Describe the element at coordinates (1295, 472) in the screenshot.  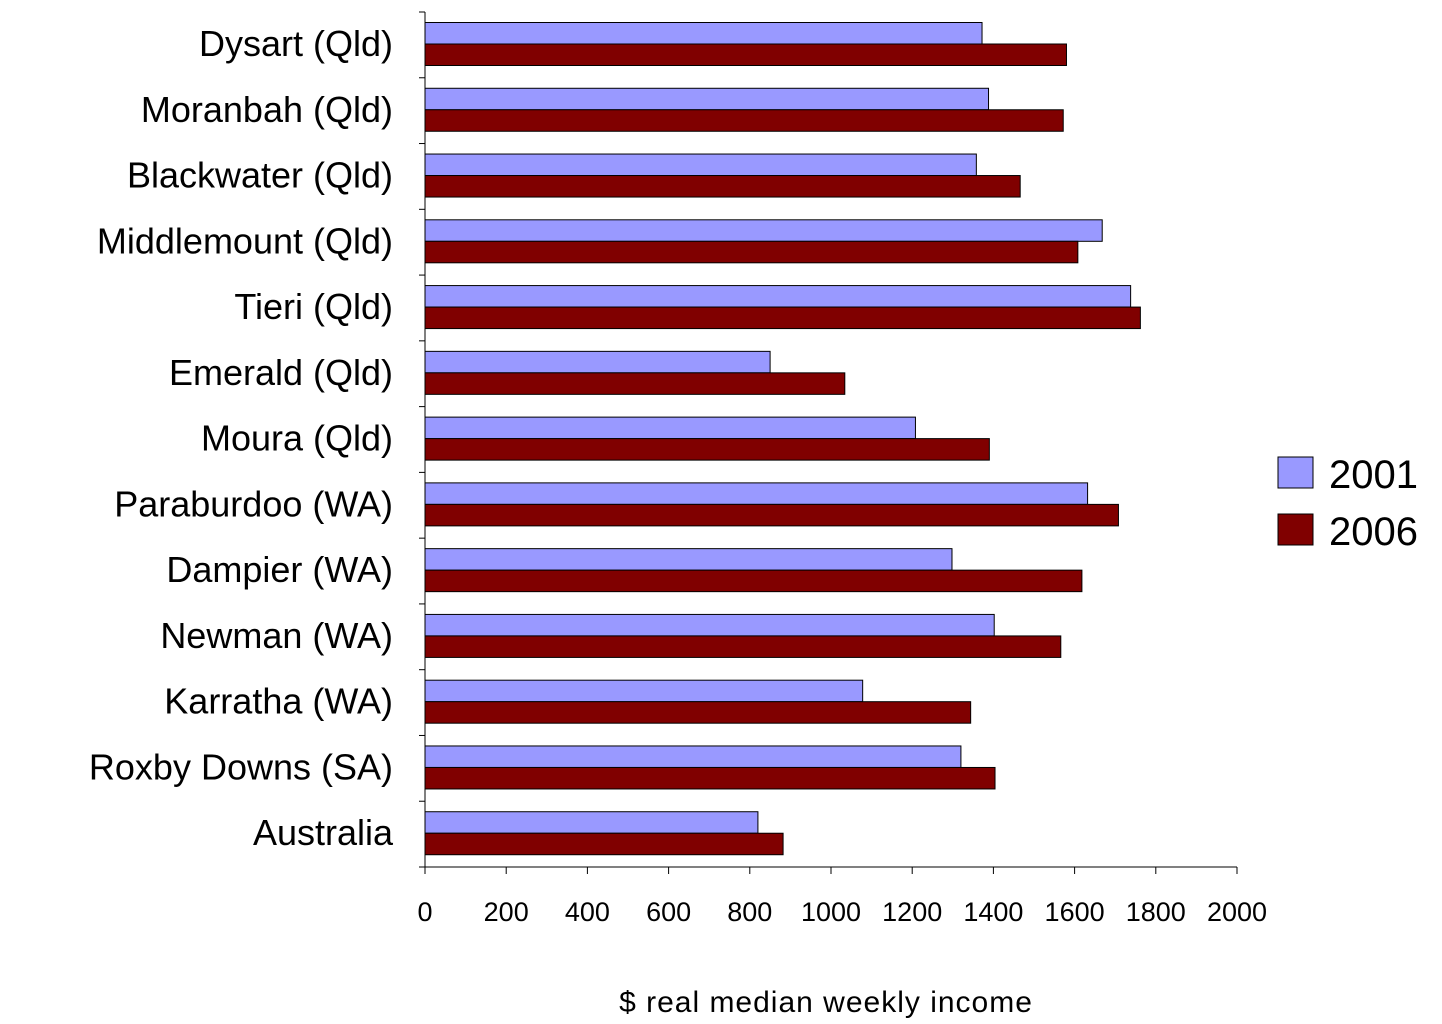
I see `legend-swatch-2001` at that location.